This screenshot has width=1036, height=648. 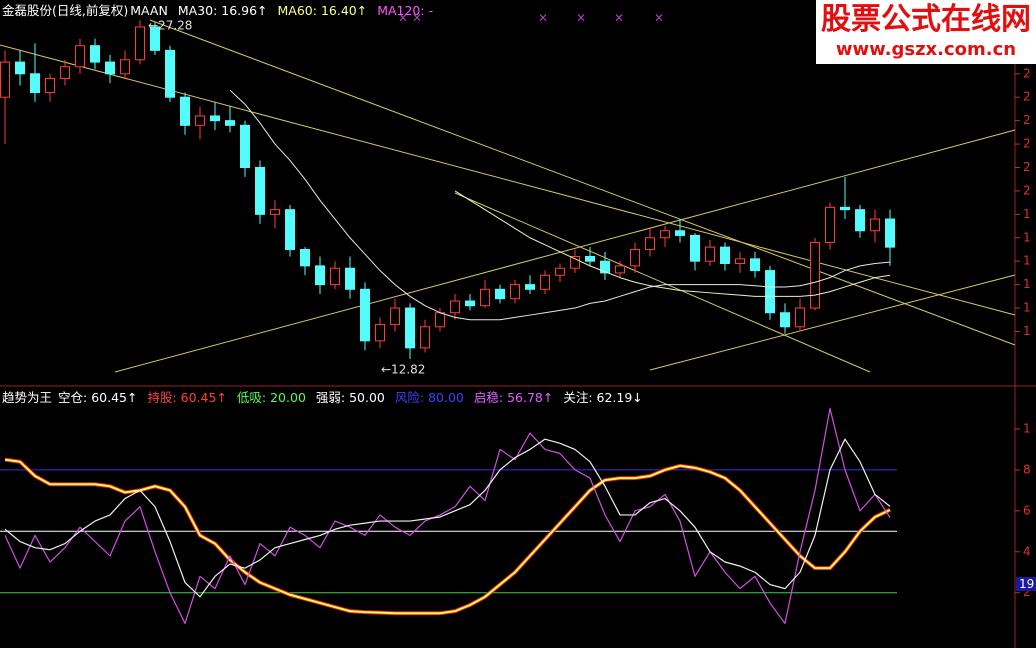 What do you see at coordinates (926, 49) in the screenshot?
I see `watermark-url: www.gszx.com.cn` at bounding box center [926, 49].